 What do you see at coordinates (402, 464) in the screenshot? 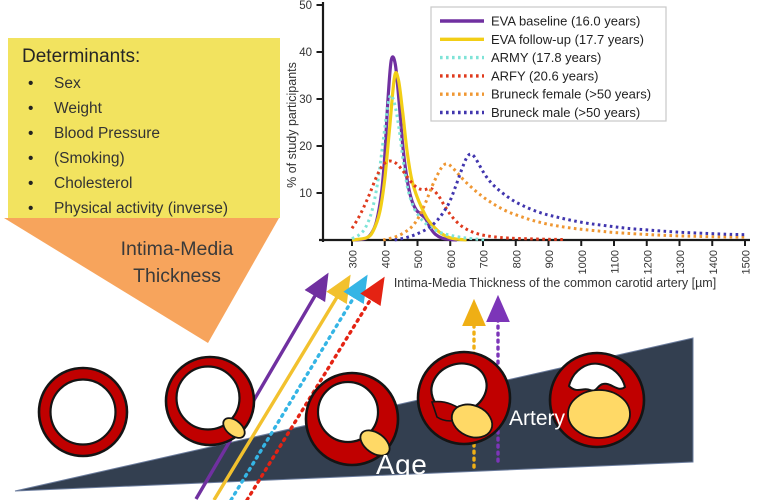
I see `age-label: Age` at bounding box center [402, 464].